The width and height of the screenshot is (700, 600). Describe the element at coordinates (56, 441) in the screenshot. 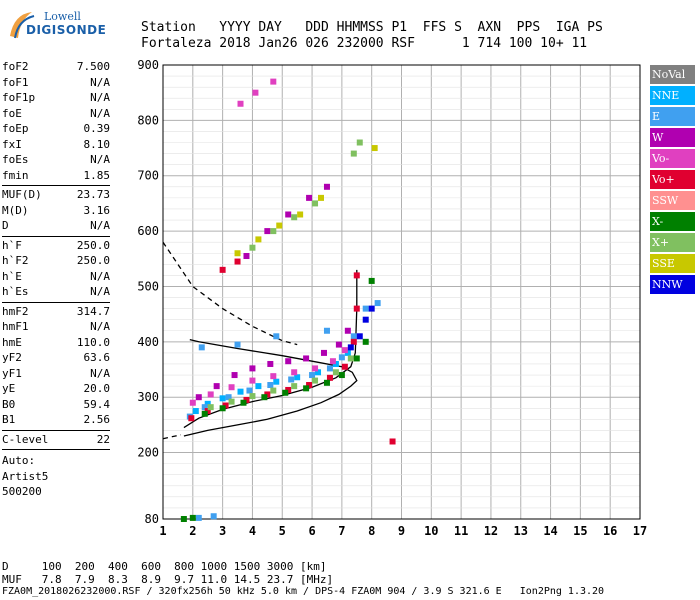

I see `params-group-clevel: C-level 22` at that location.